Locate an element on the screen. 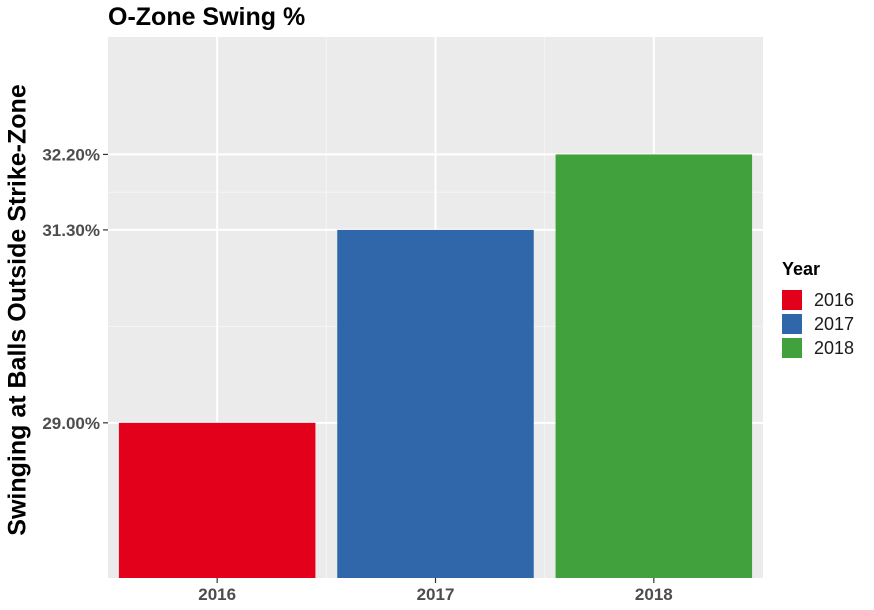  legend-label: 2017 is located at coordinates (834, 323).